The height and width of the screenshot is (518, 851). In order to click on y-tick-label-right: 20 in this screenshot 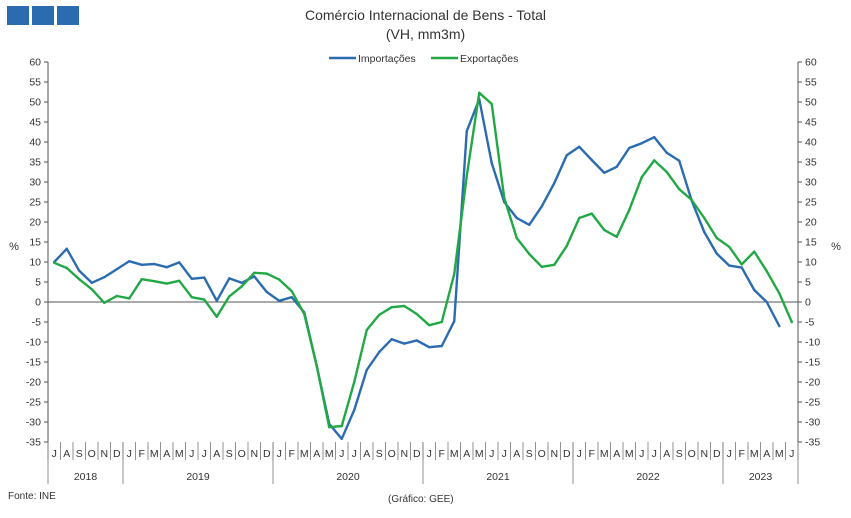, I will do `click(811, 223)`.